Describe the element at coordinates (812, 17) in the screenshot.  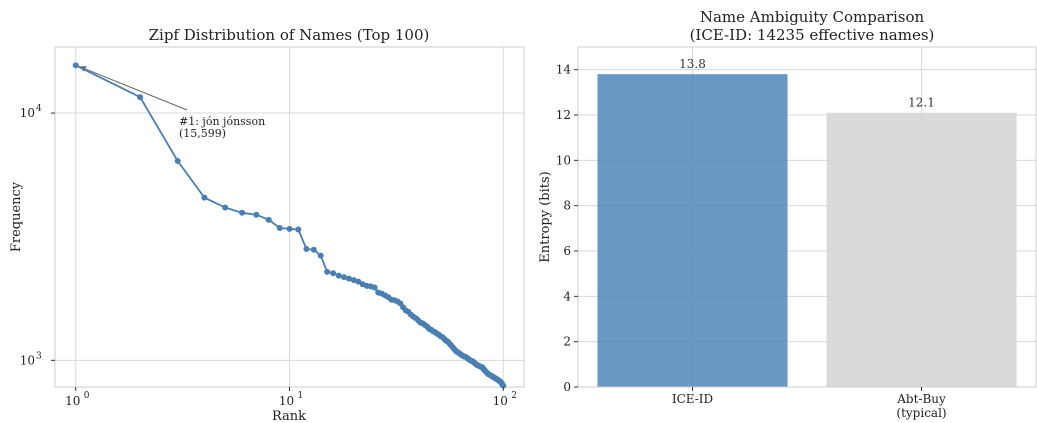
I see `entropy-title: Name Ambiguity Comparison` at that location.